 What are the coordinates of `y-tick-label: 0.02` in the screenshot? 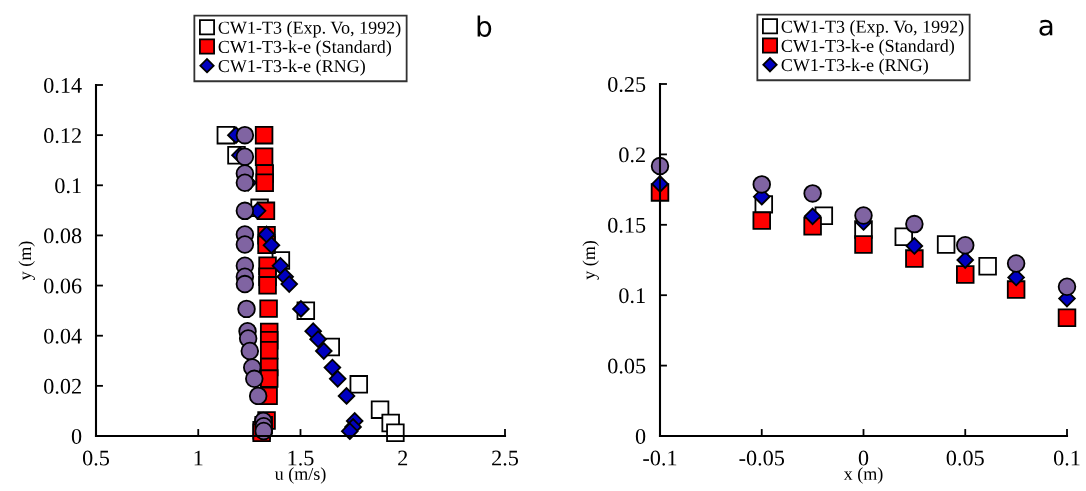 It's located at (62, 386).